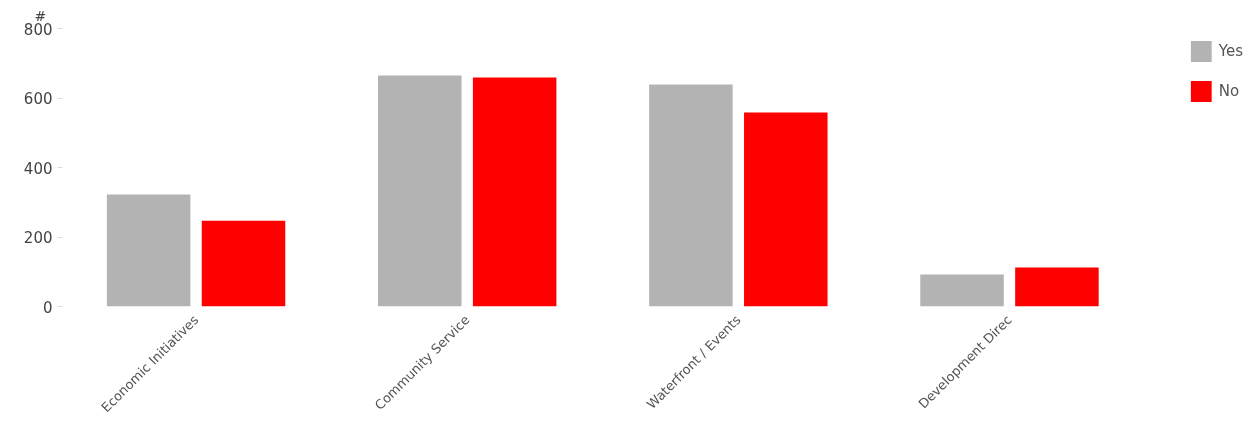 The width and height of the screenshot is (1258, 446). I want to click on legend-label: No, so click(1229, 91).